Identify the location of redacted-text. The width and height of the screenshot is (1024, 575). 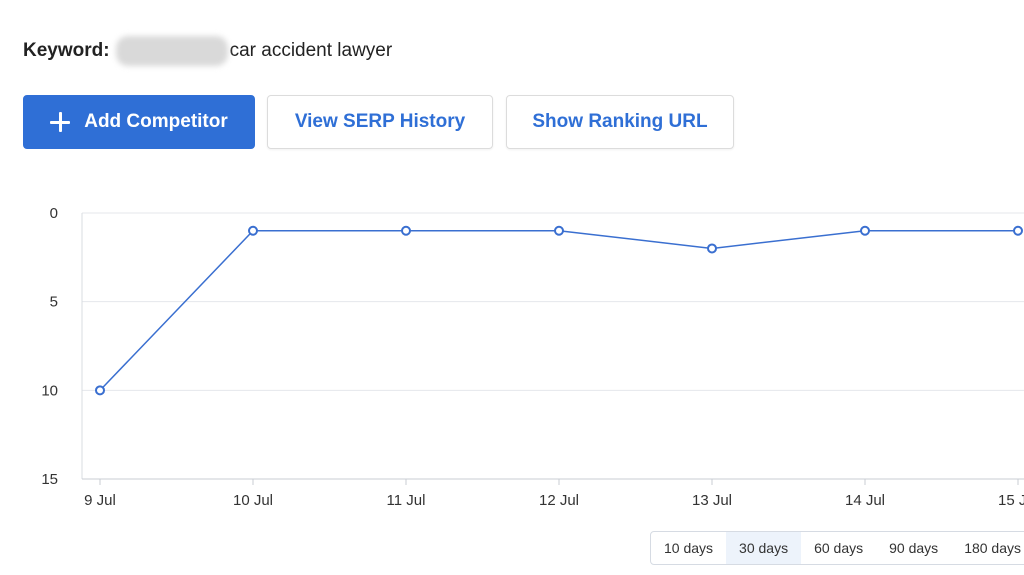
(171, 51).